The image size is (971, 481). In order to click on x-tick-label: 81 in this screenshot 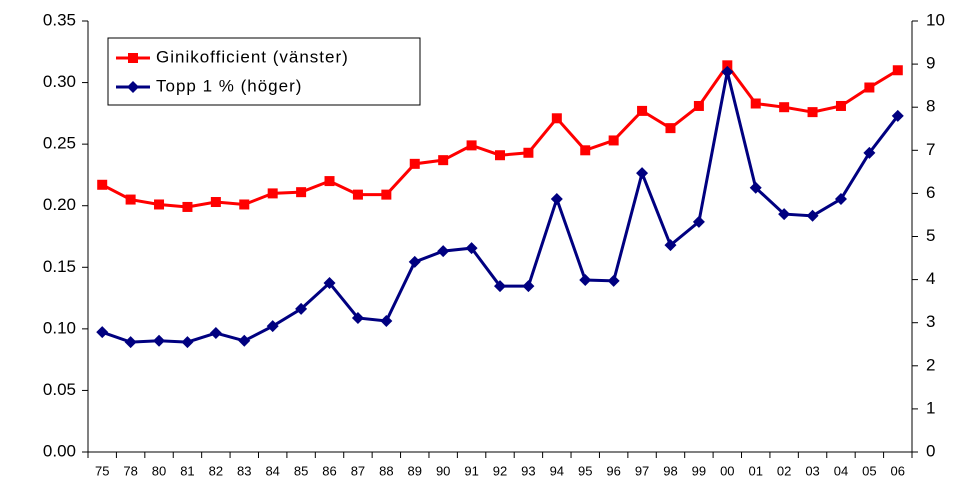, I will do `click(187, 470)`.